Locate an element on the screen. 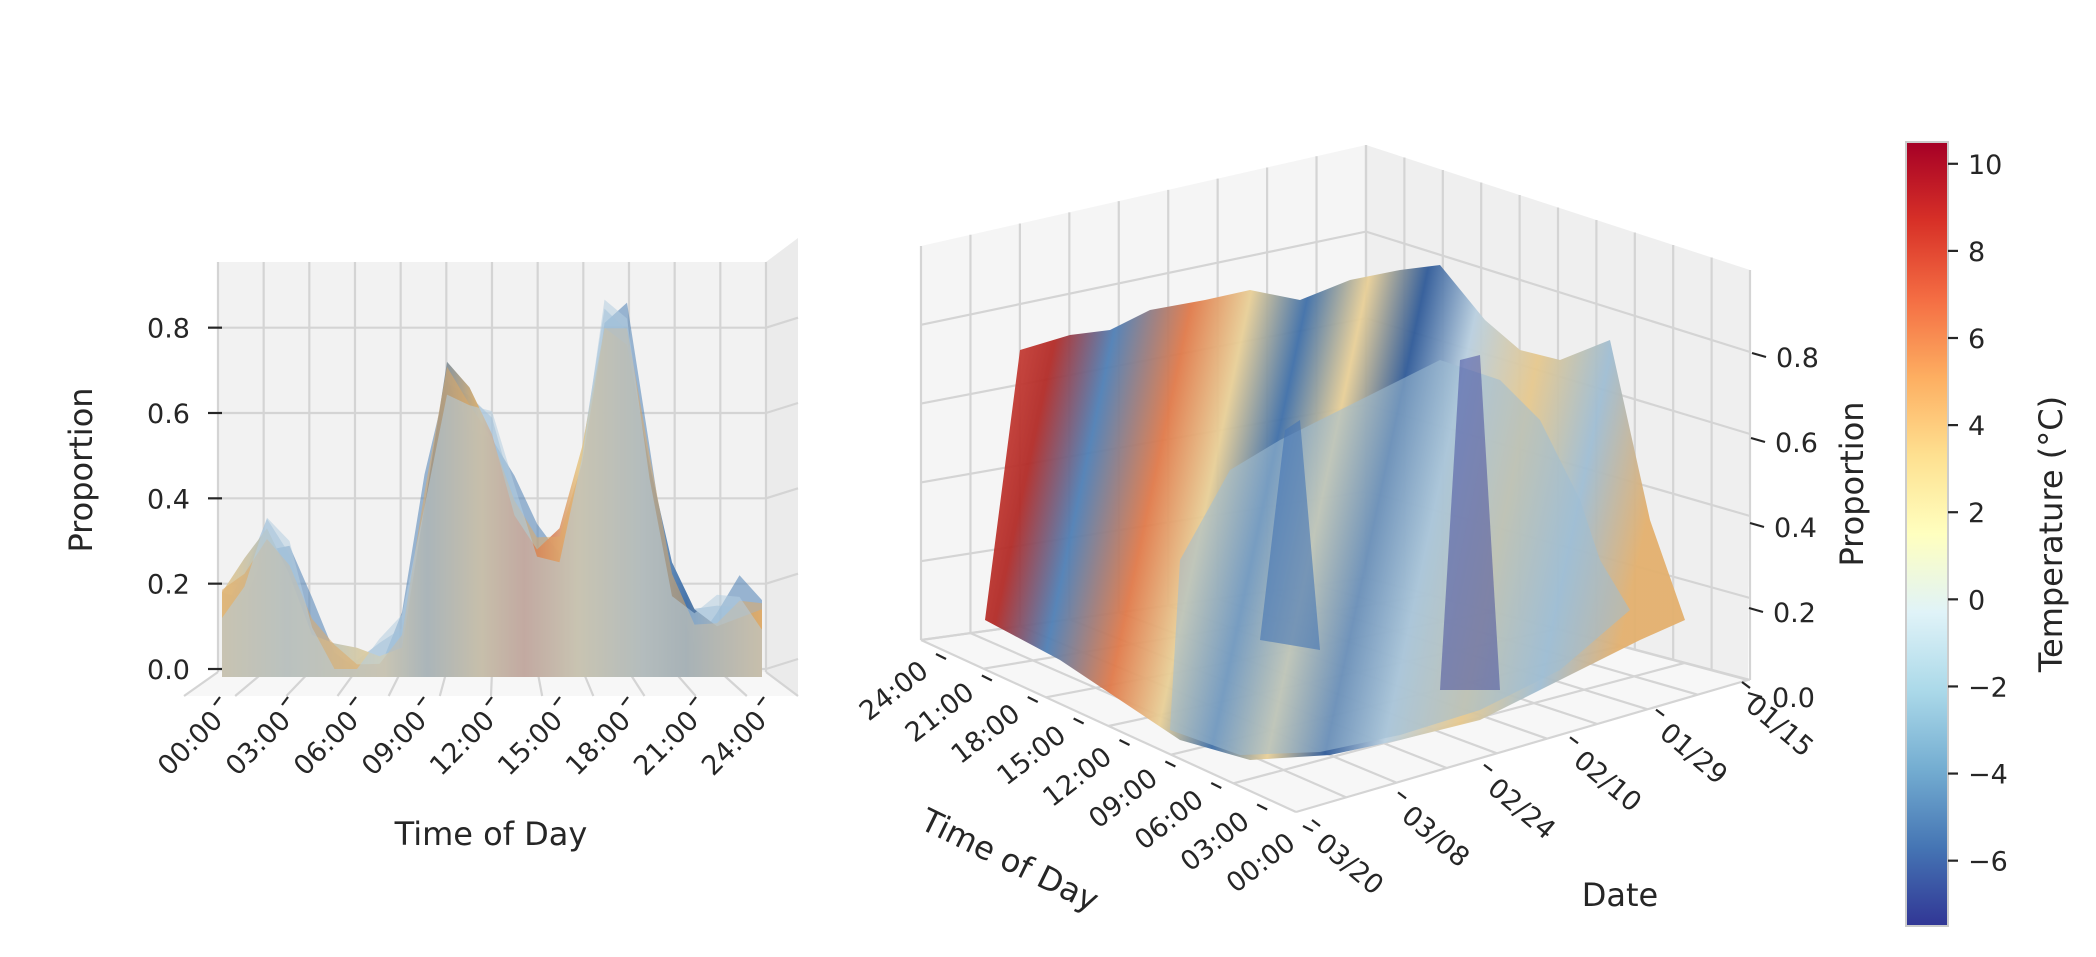 The width and height of the screenshot is (2096, 957). left-xtick-label: 15:00 is located at coordinates (530, 743).